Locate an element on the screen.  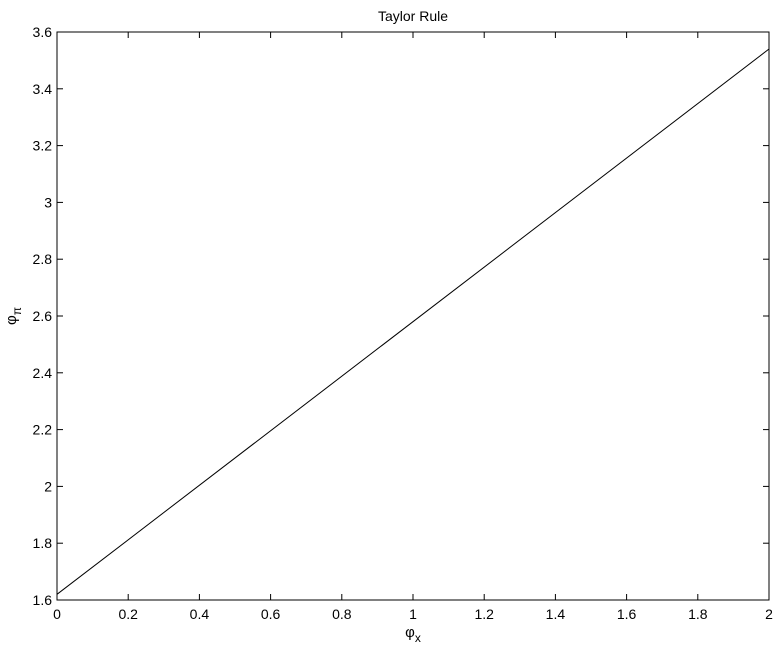
x-tick-label: 0.6 is located at coordinates (271, 614).